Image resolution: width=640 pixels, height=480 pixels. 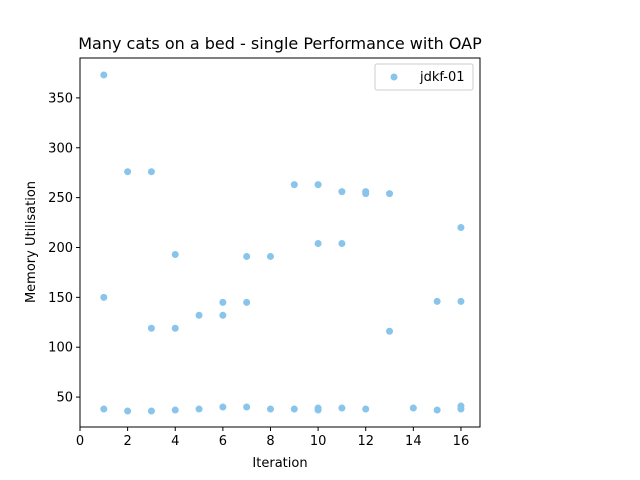 What do you see at coordinates (461, 441) in the screenshot?
I see `x-tick-label: 16` at bounding box center [461, 441].